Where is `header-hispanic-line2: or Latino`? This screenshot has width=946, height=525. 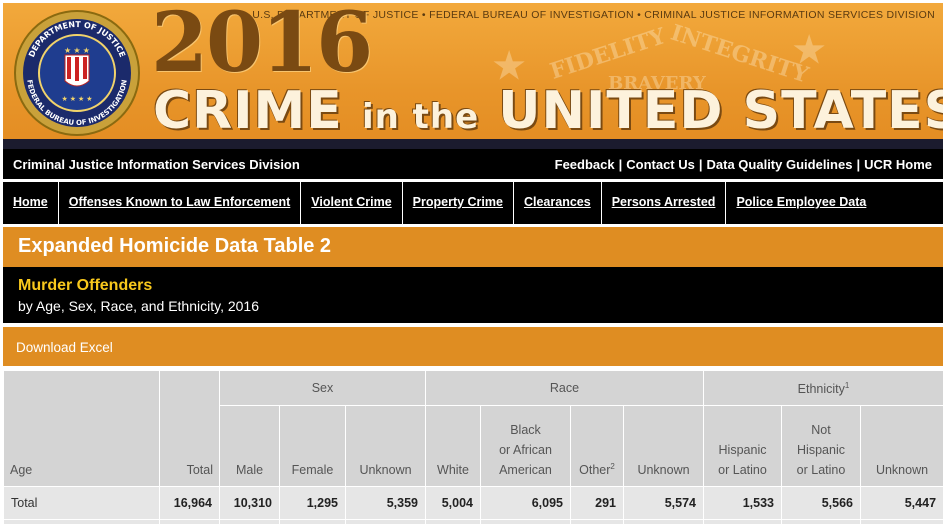
header-hispanic-line2: or Latino is located at coordinates (742, 470).